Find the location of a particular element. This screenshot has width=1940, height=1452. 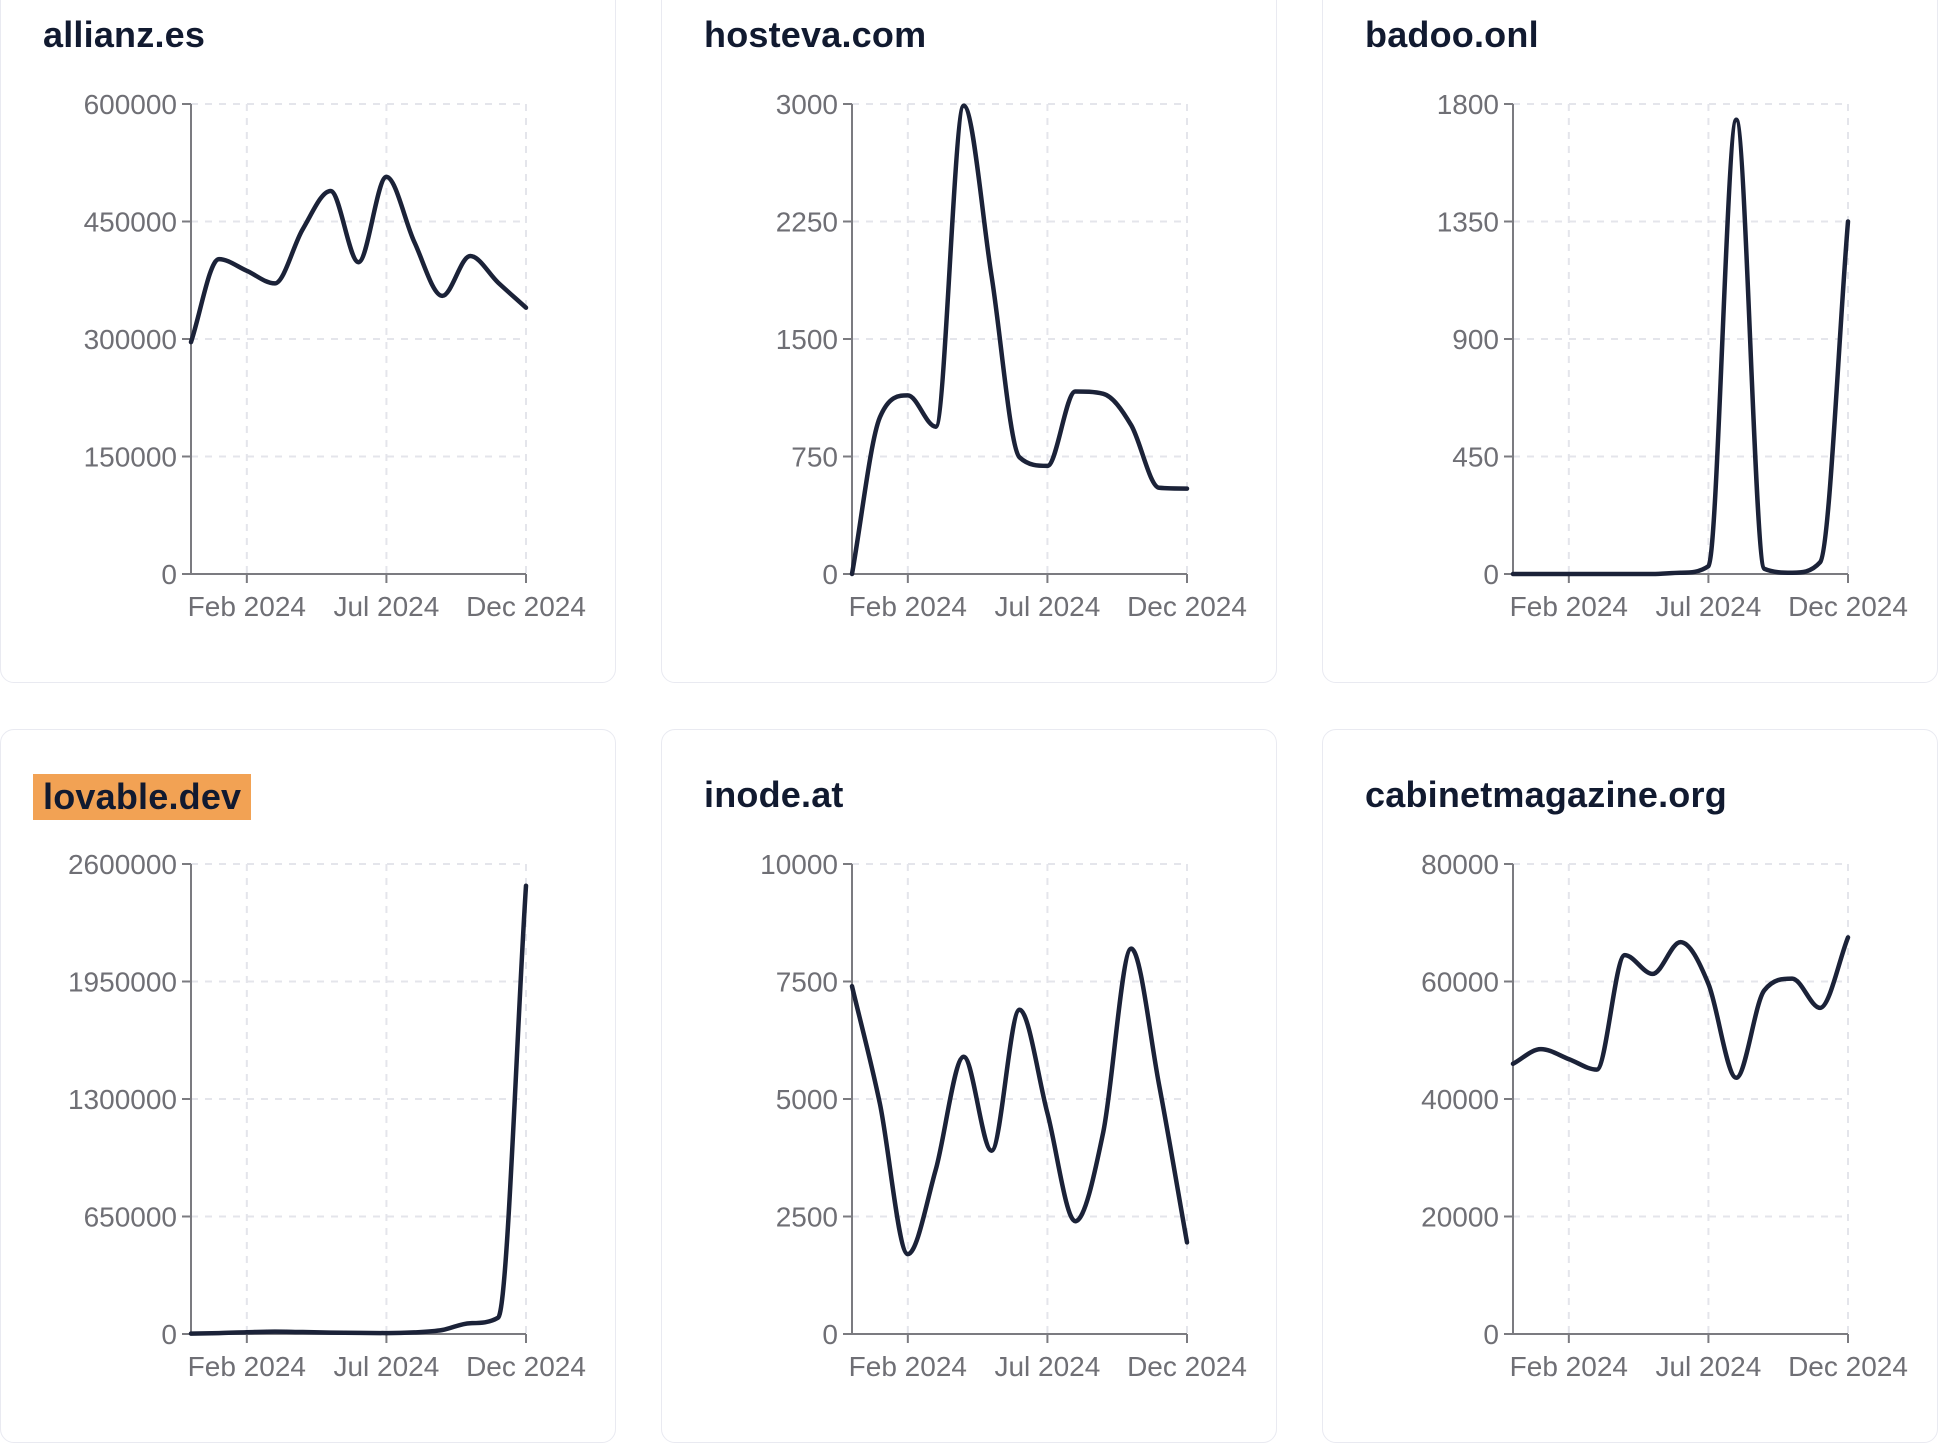

y-tick-label: 7500 is located at coordinates (807, 982).